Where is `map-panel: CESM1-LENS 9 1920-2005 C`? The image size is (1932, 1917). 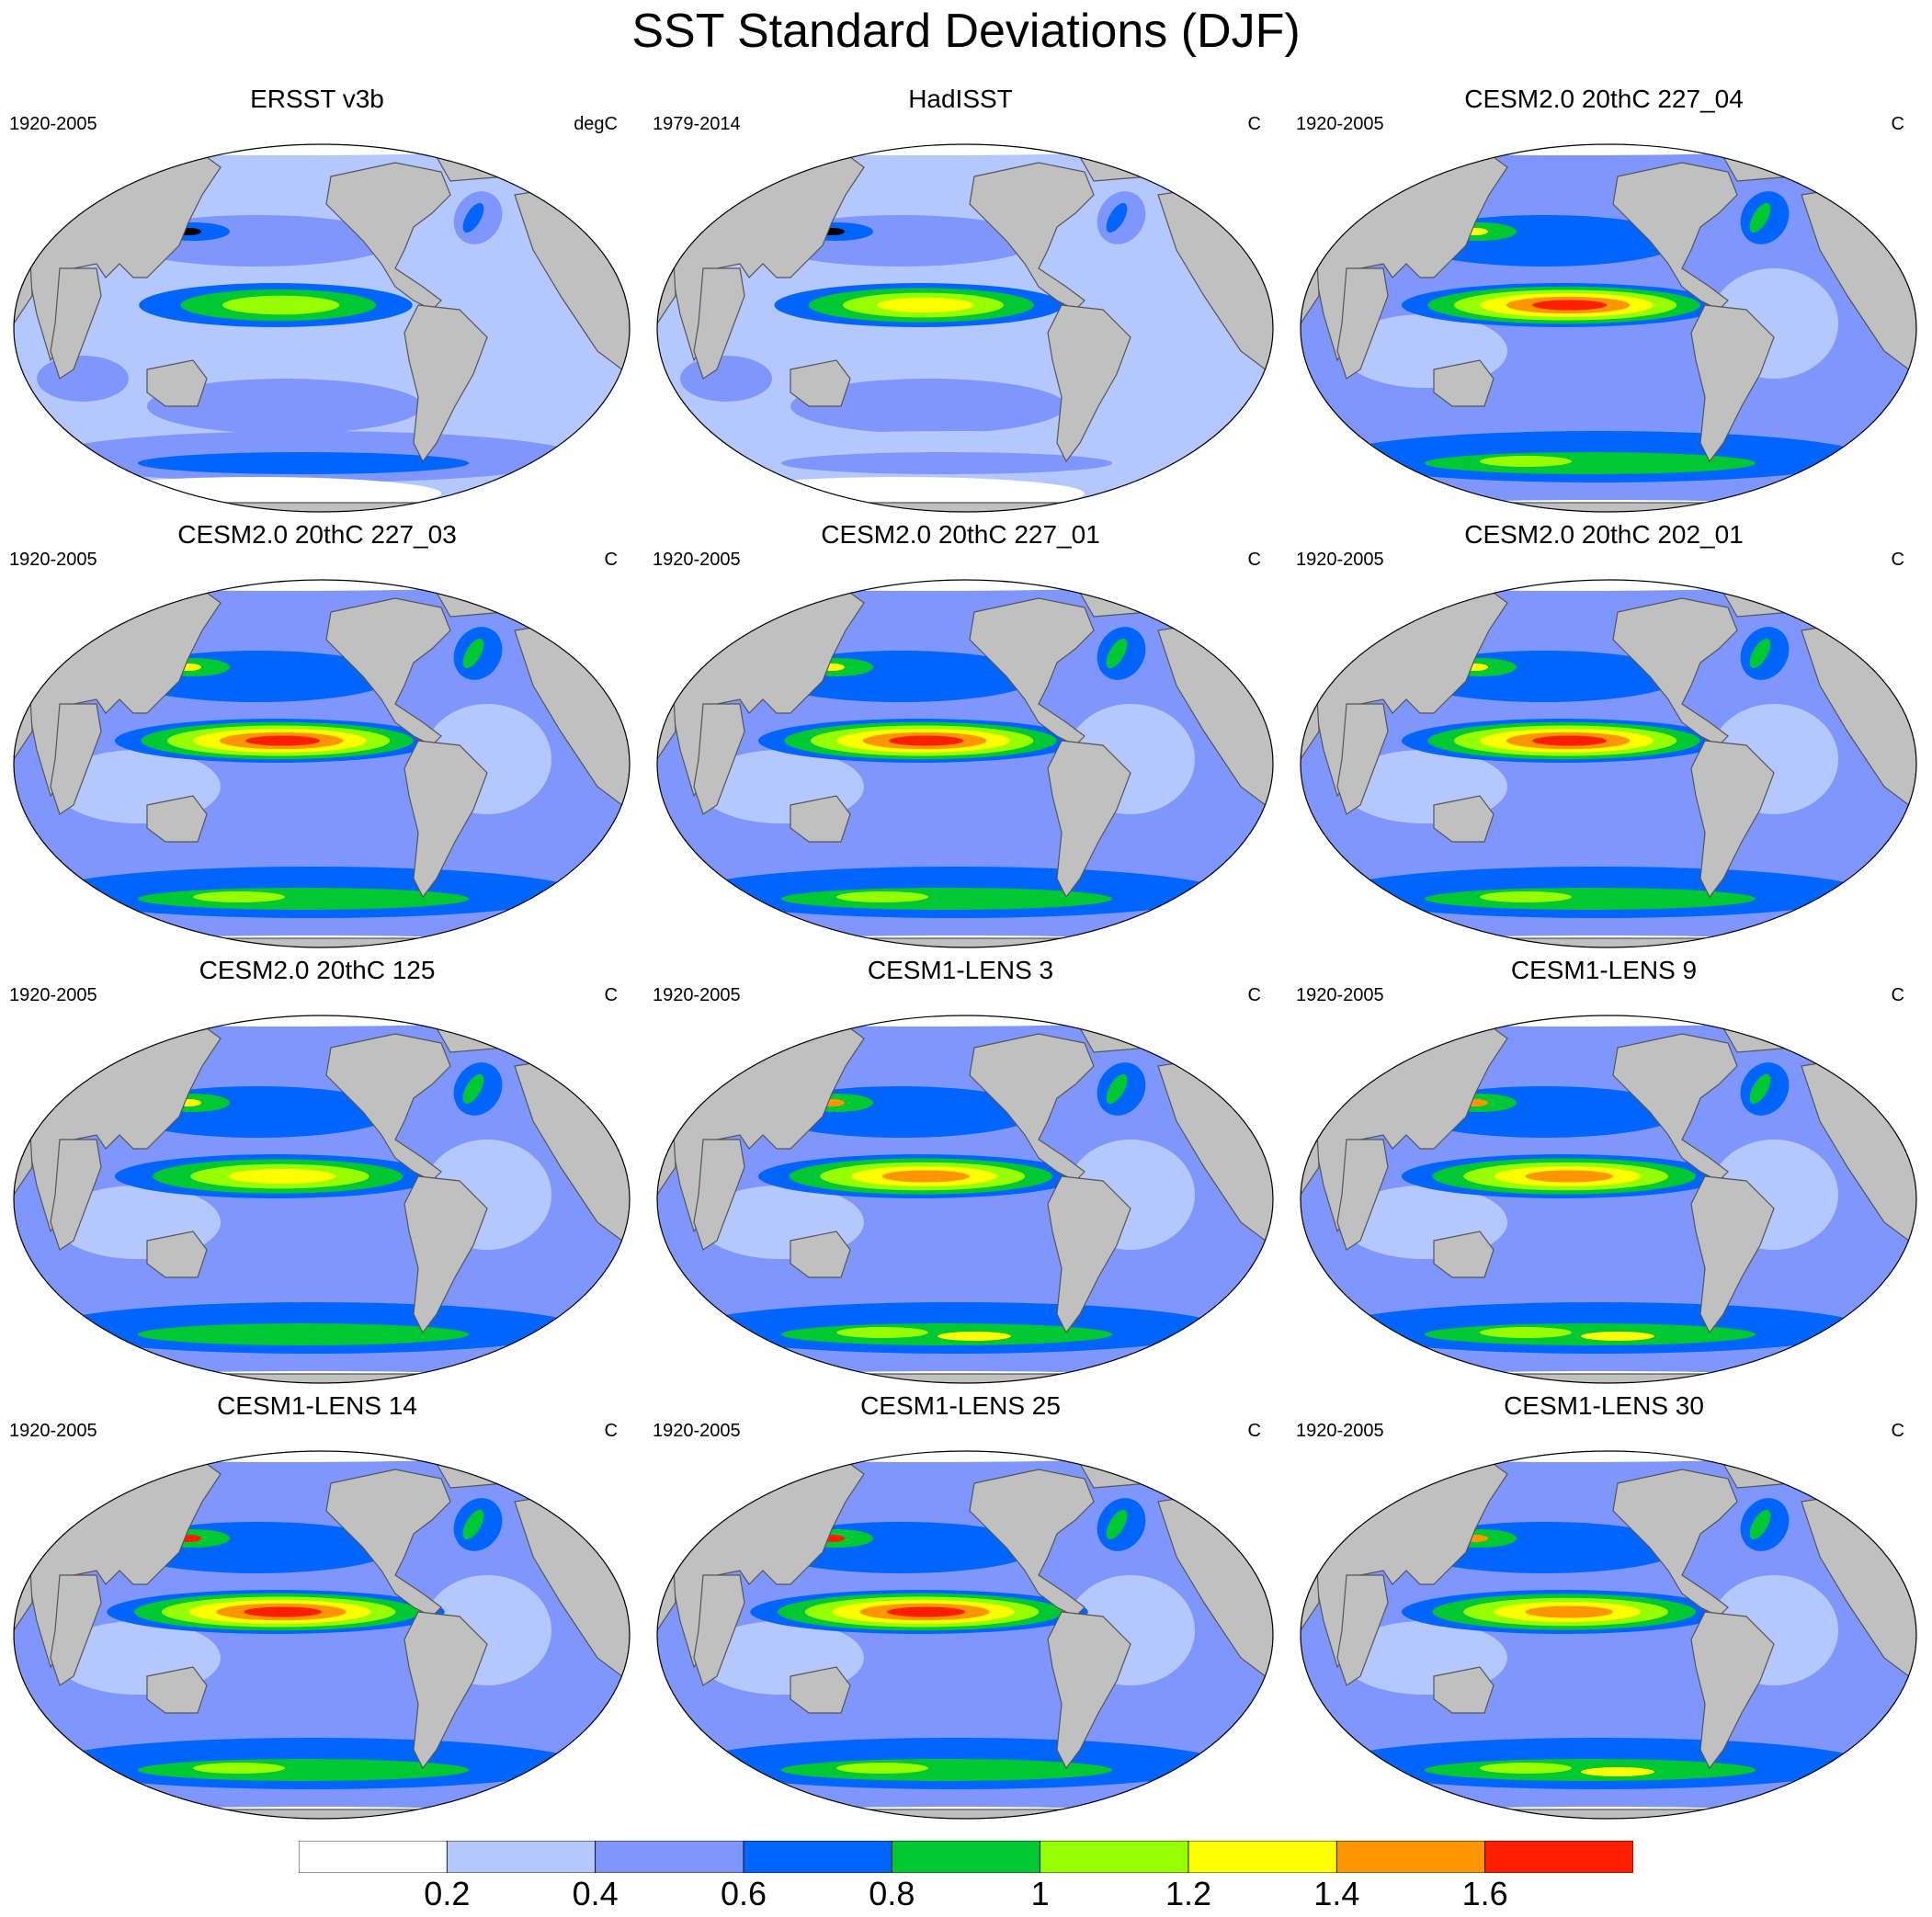
map-panel: CESM1-LENS 9 1920-2005 C is located at coordinates (1604, 1172).